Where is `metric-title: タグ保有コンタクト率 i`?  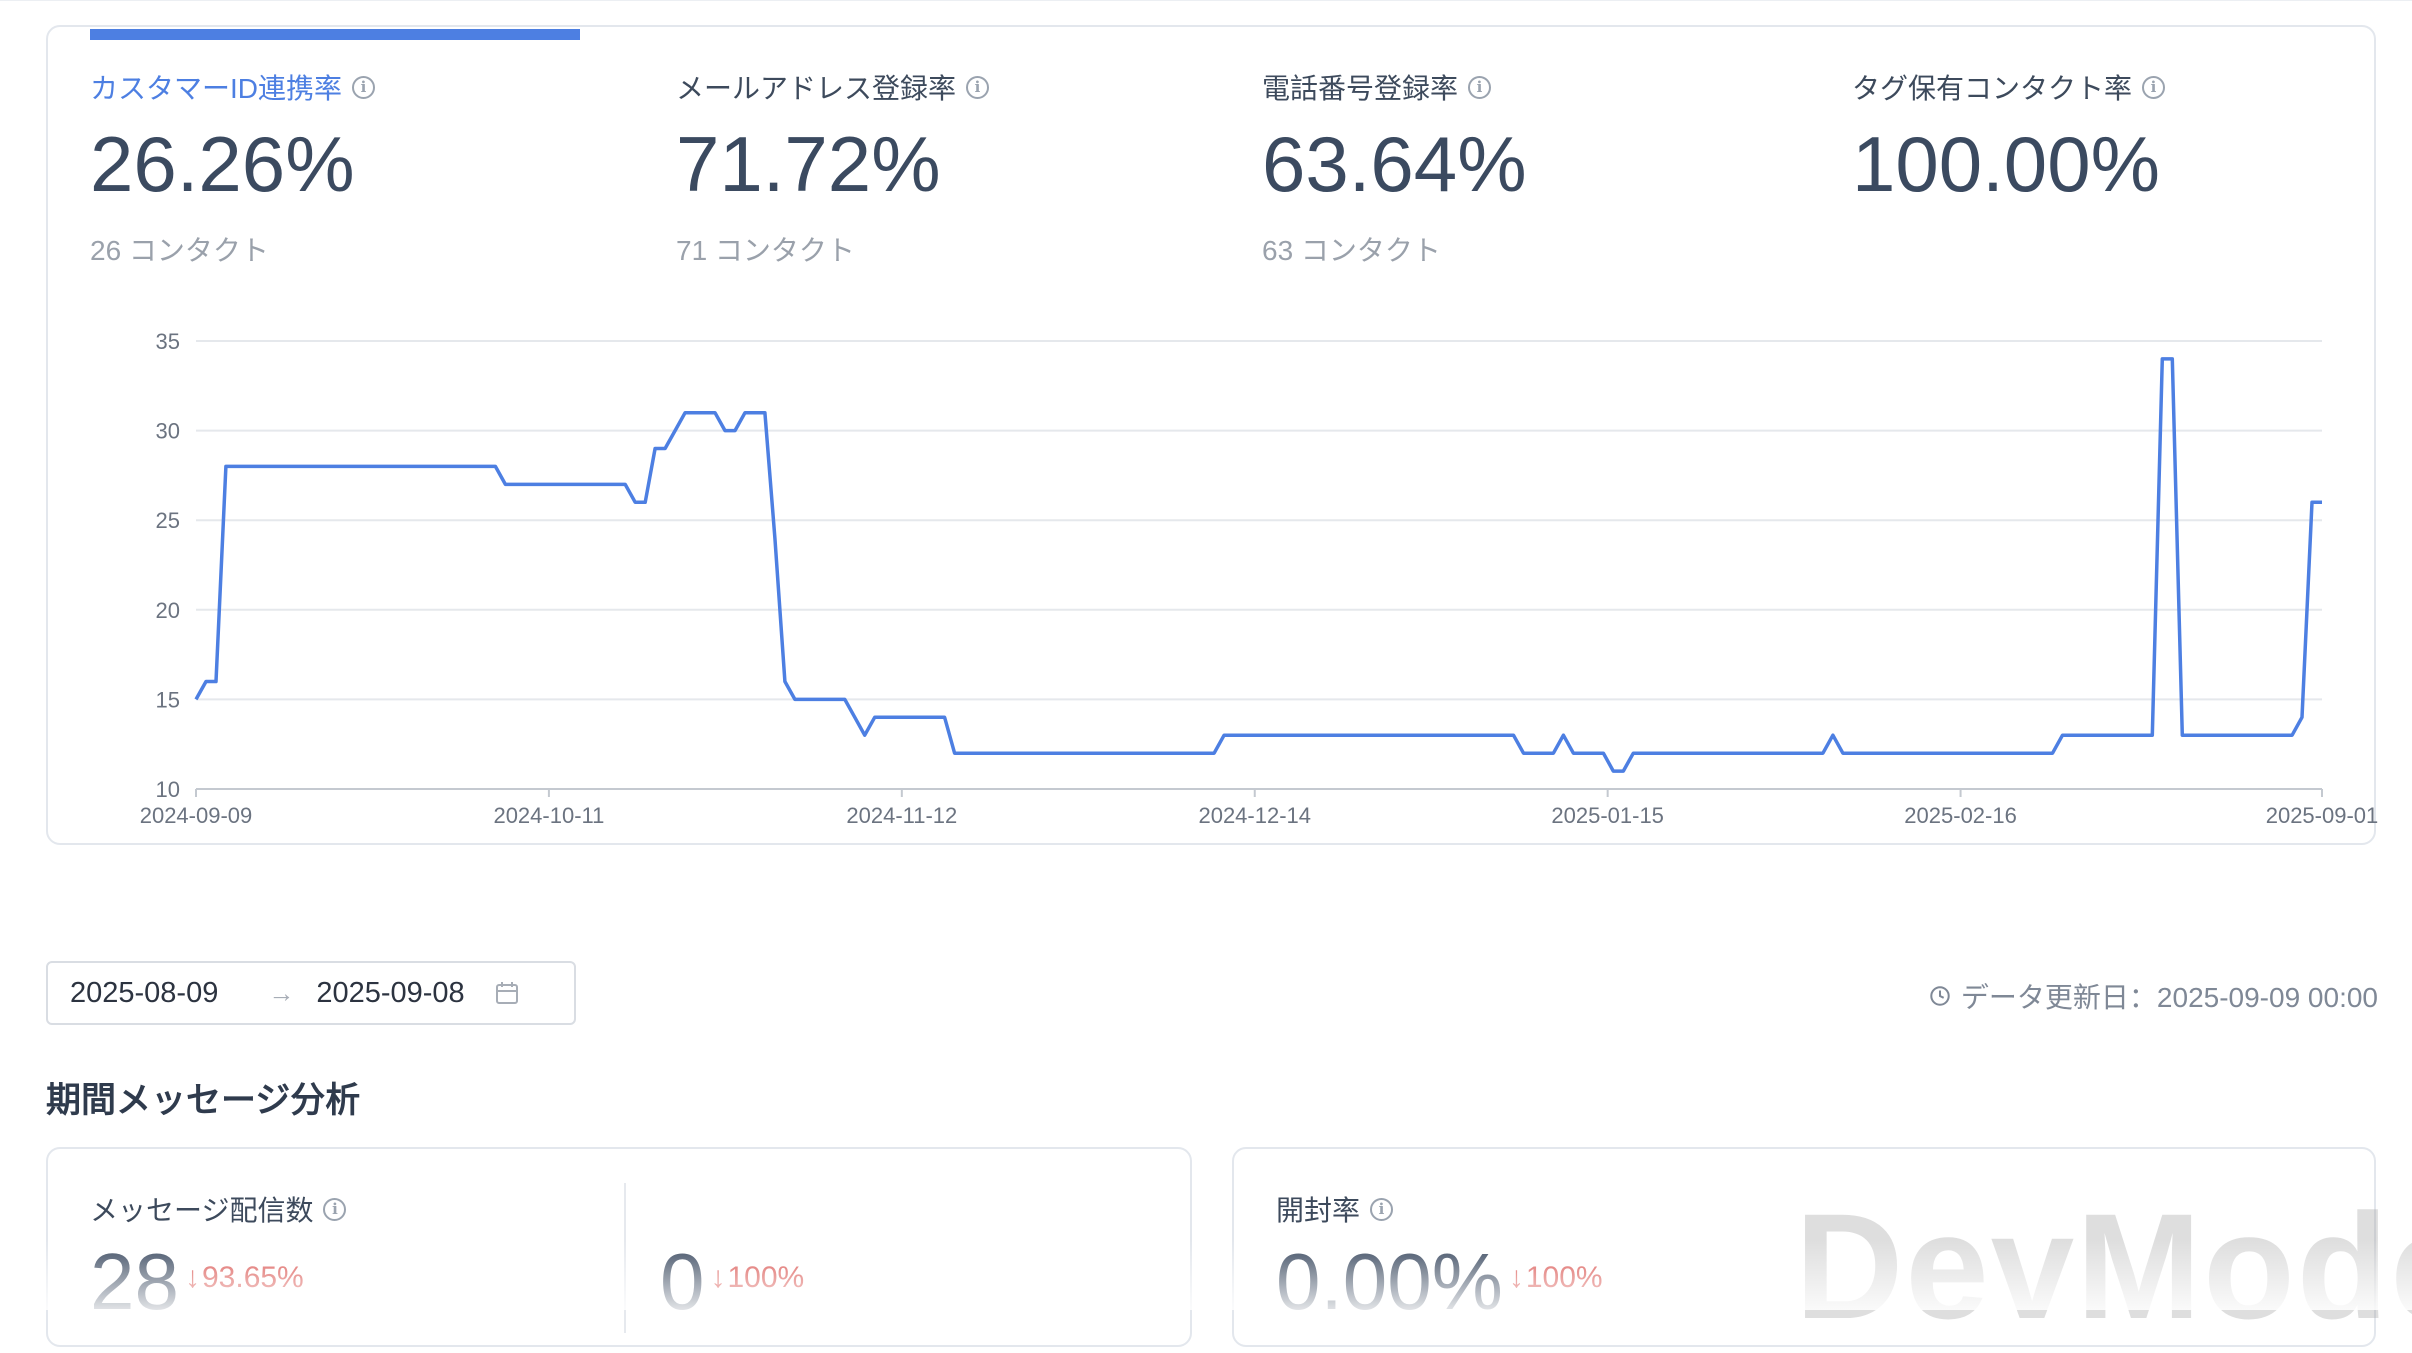
metric-title: タグ保有コンタクト率 i is located at coordinates (2009, 87).